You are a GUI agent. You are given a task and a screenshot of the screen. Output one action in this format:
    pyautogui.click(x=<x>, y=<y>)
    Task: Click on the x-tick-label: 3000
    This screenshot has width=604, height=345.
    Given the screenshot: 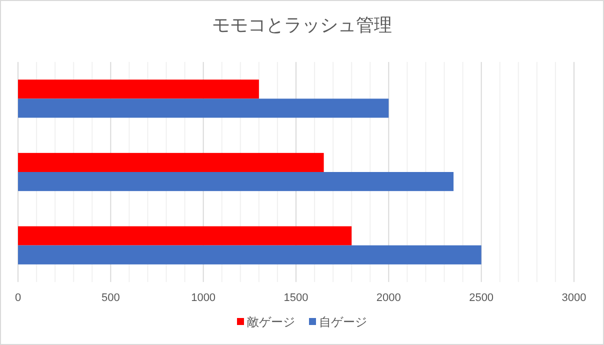 What is the action you would take?
    pyautogui.click(x=574, y=298)
    